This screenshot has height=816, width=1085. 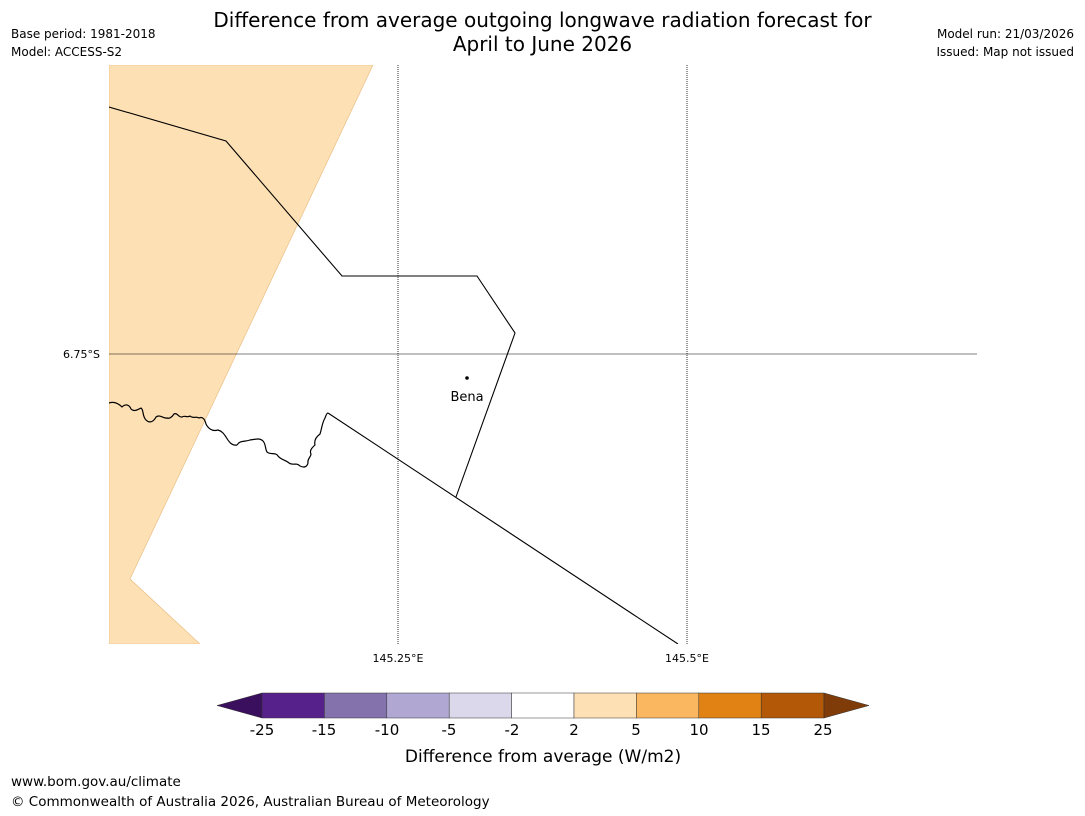 I want to click on colorbar-tick: -2, so click(x=512, y=730).